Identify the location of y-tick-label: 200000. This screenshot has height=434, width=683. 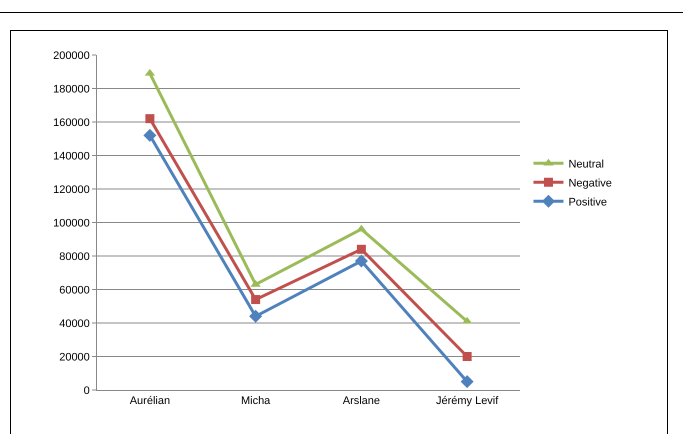
(71, 56).